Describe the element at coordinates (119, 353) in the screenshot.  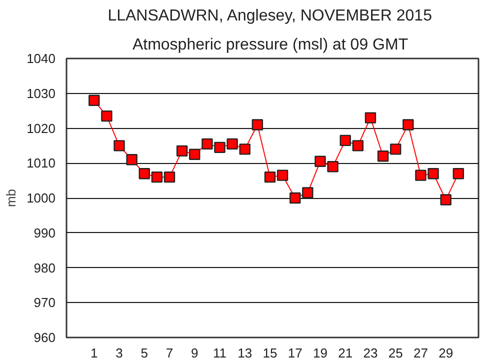
I see `x-tick-label: 3` at that location.